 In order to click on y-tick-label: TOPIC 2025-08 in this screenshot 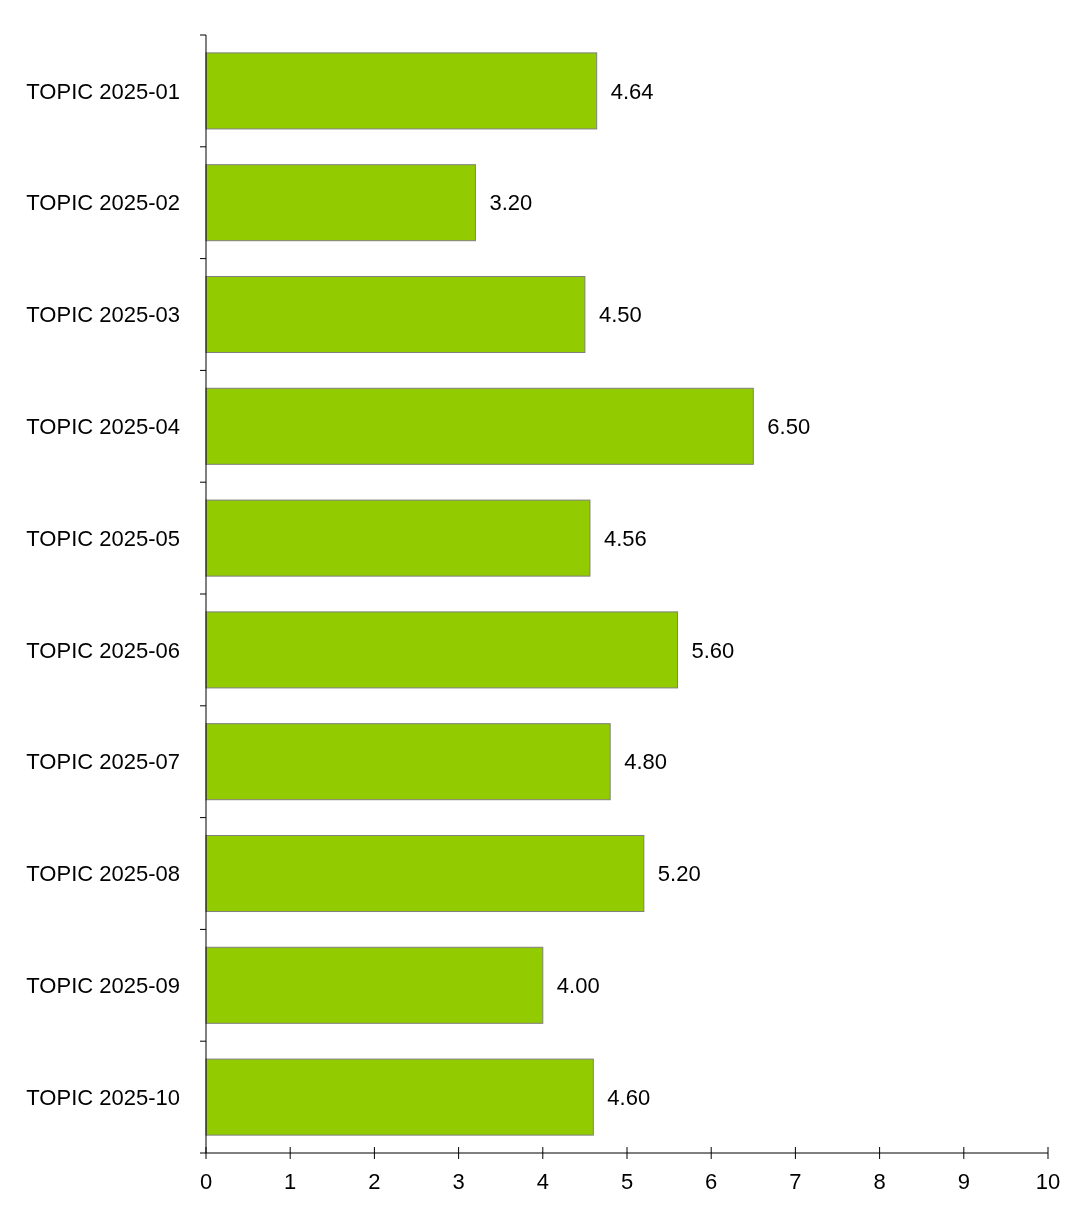, I will do `click(103, 874)`.